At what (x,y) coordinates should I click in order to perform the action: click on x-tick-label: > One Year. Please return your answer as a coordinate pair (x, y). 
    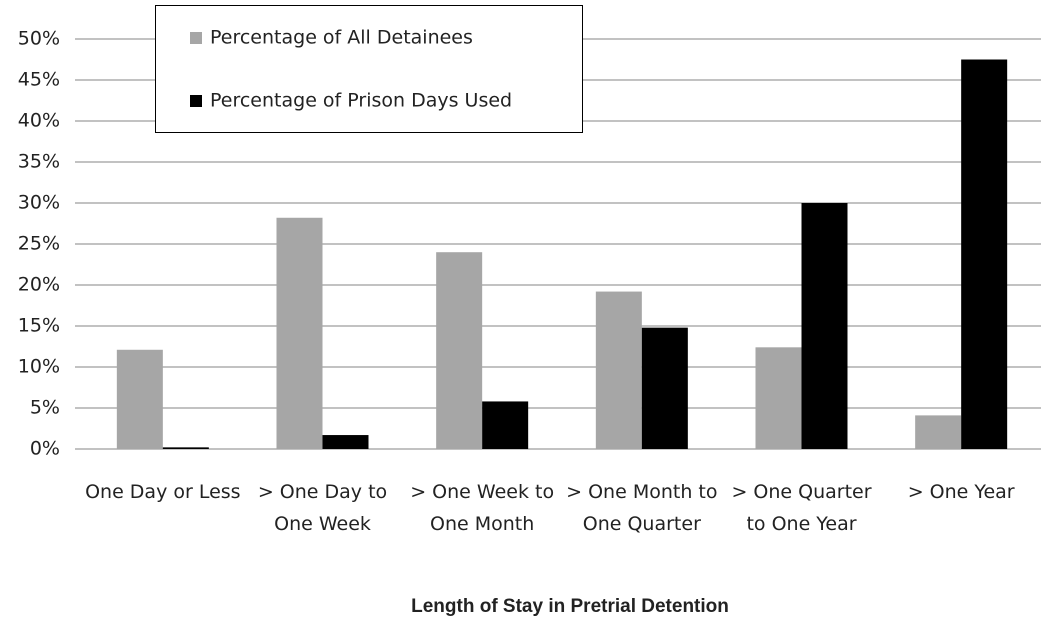
    Looking at the image, I should click on (961, 492).